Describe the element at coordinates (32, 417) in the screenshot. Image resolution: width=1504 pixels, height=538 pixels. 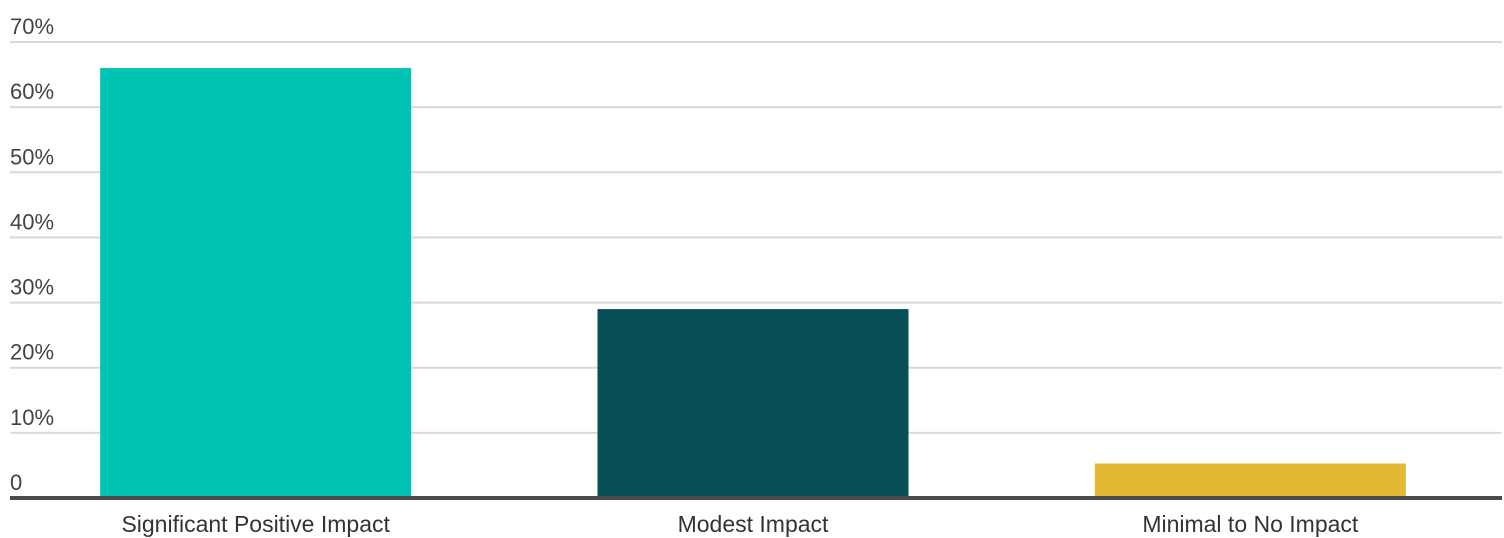
I see `y-tick-label: 10%` at that location.